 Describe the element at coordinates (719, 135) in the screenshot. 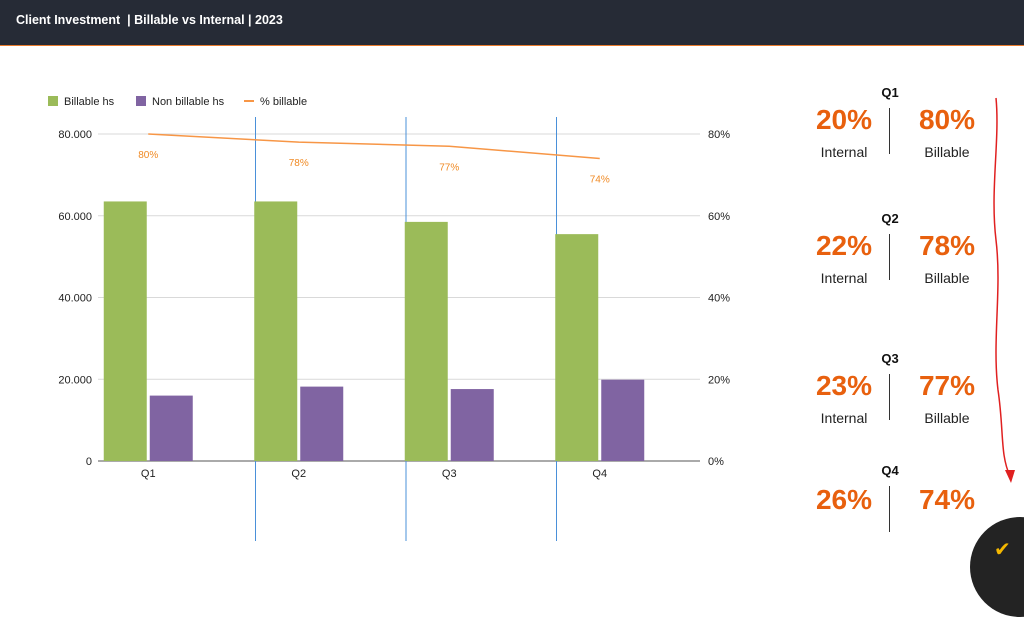

I see `y2-tick-label: 80%` at that location.